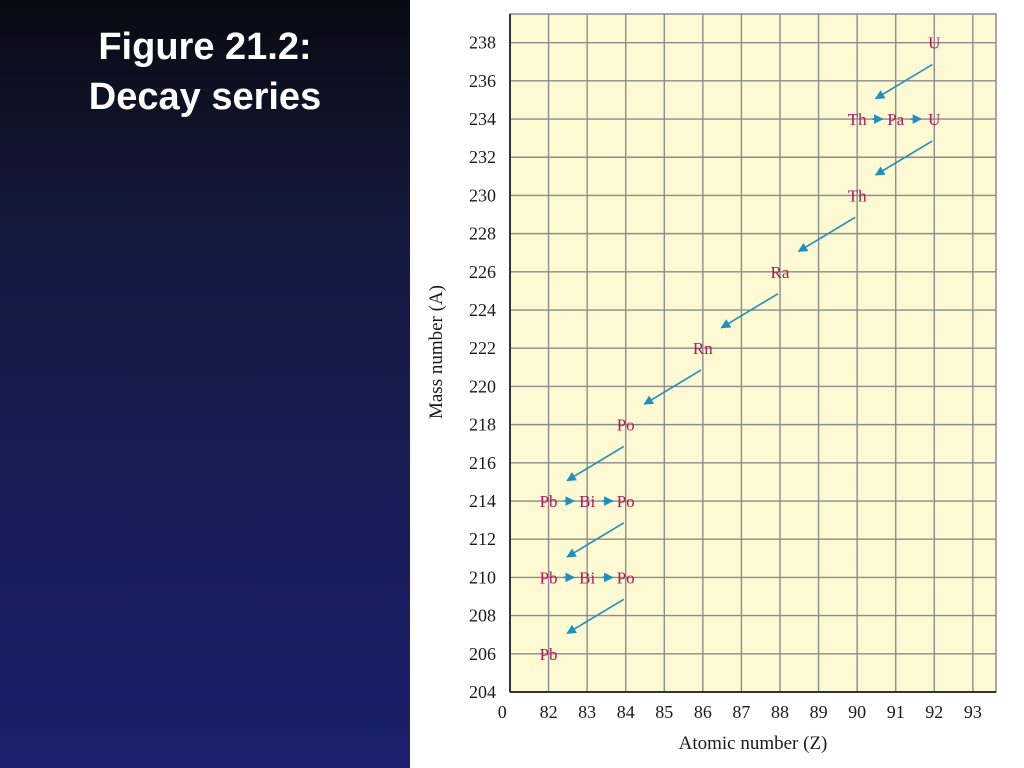  I want to click on y-tick-label: 228, so click(482, 234).